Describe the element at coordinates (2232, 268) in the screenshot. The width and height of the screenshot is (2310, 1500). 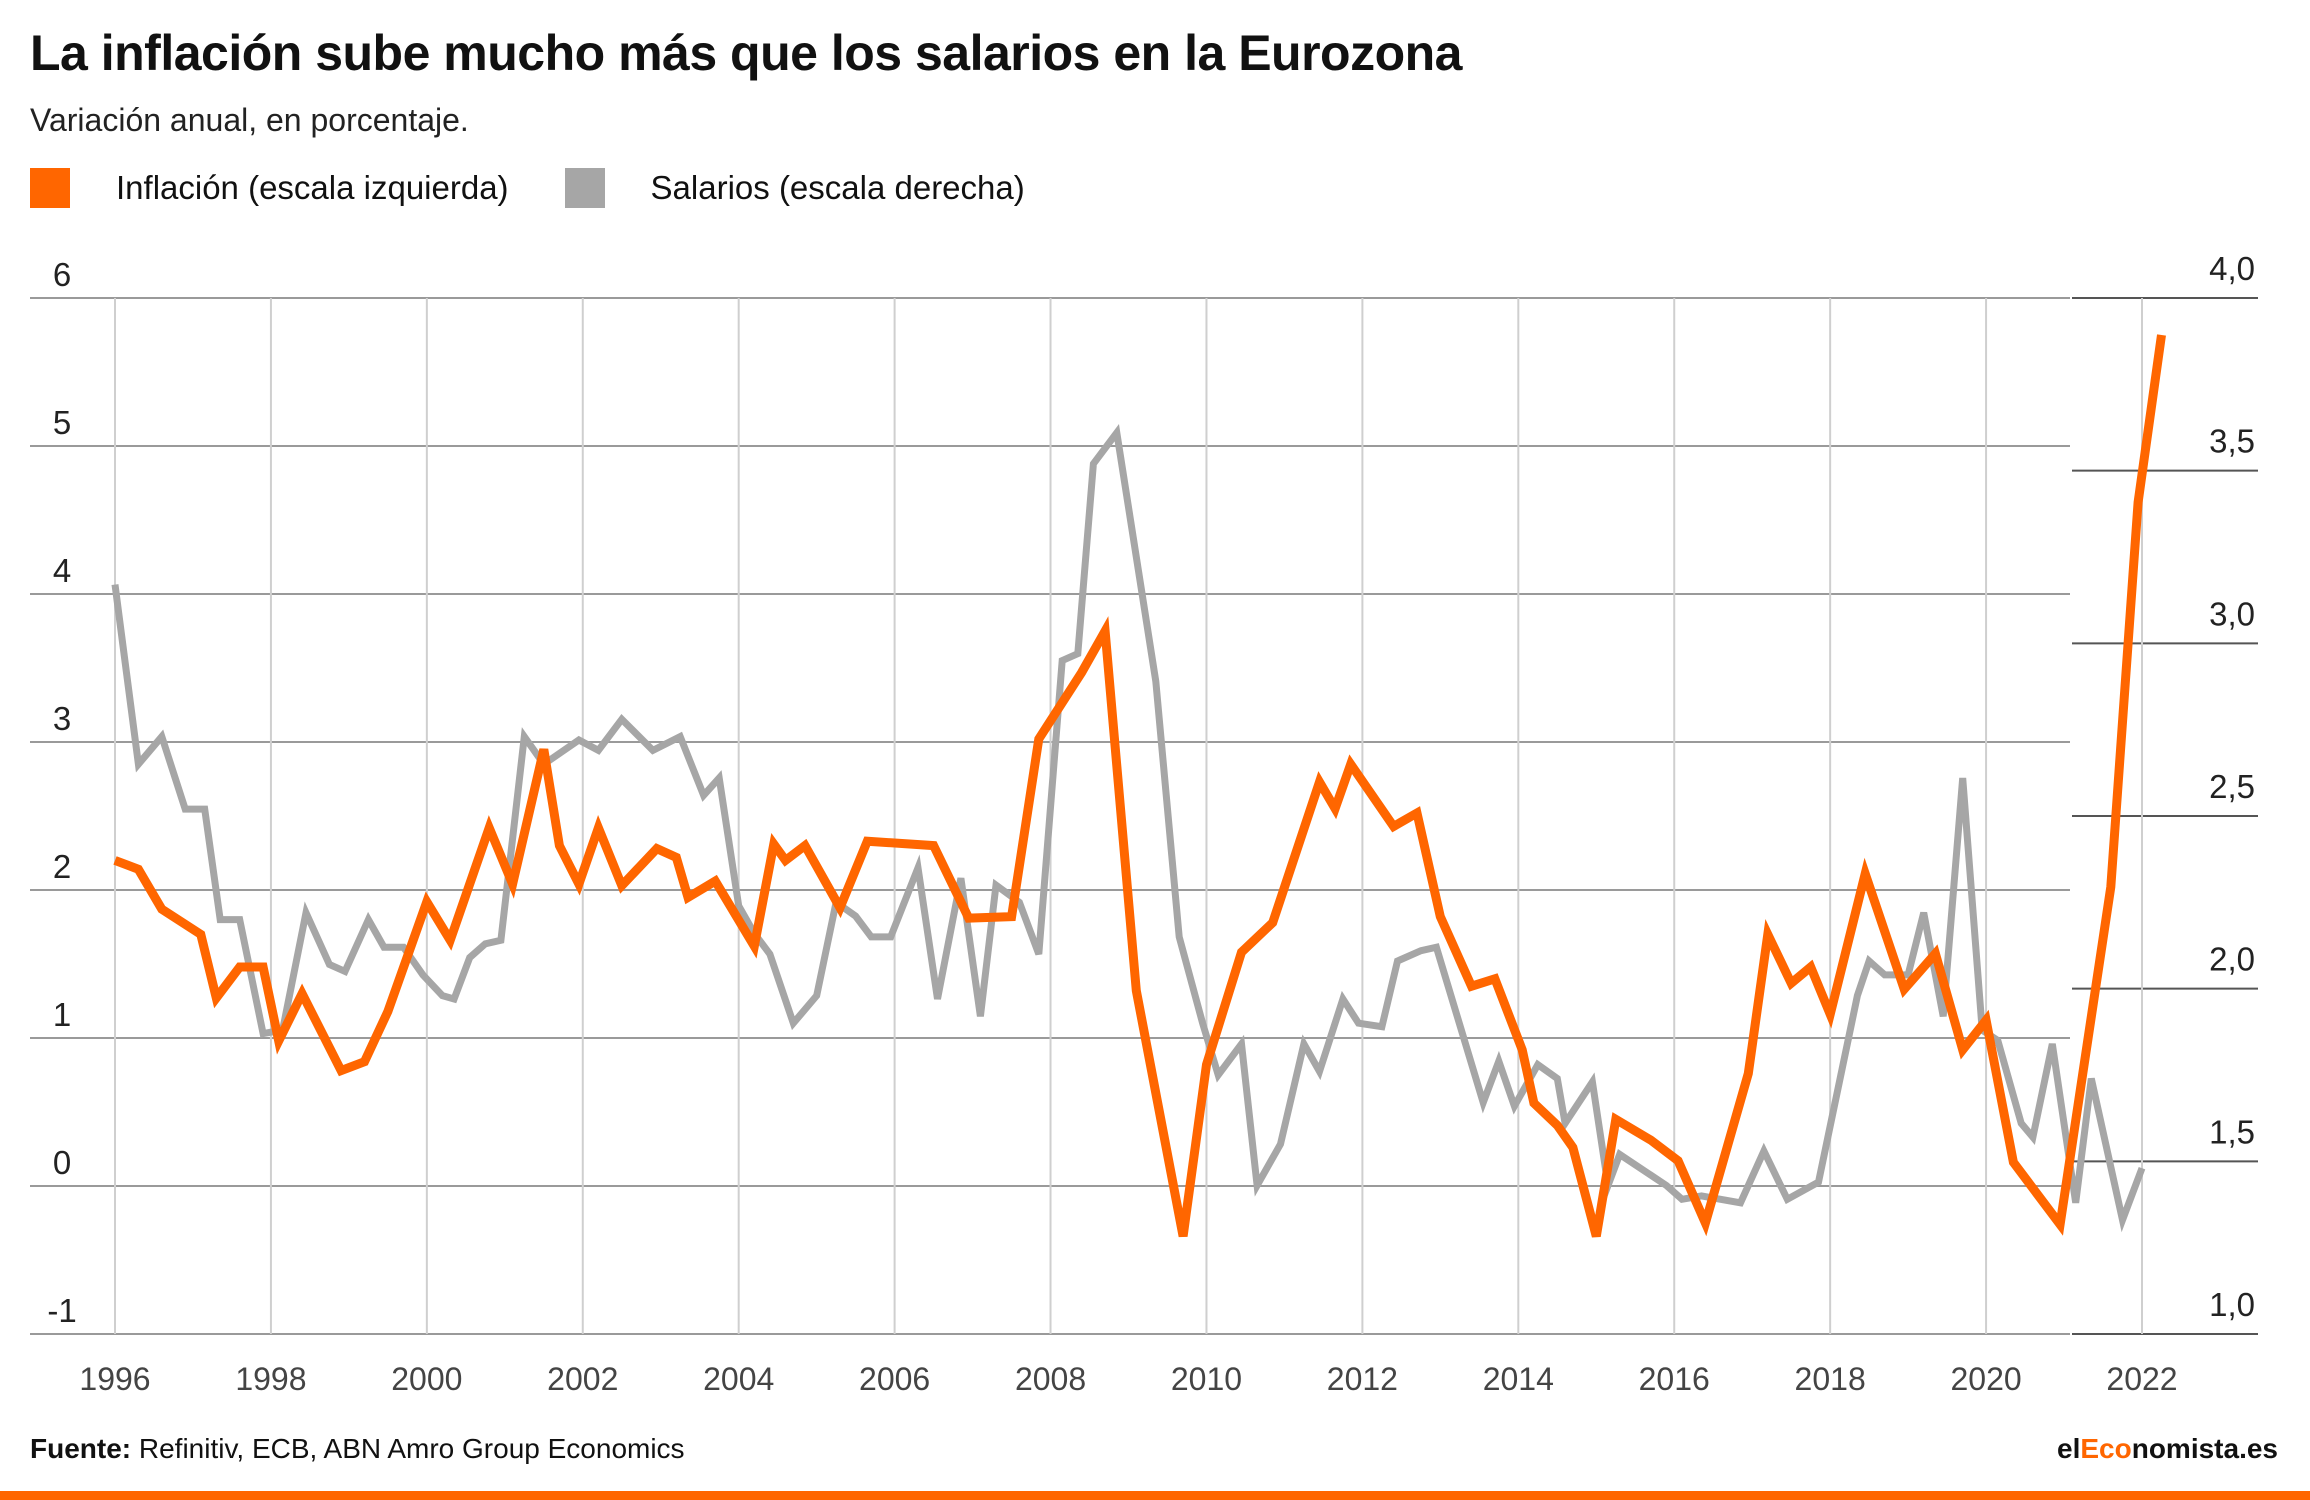
I see `y-right-tick-label: 4,0` at that location.